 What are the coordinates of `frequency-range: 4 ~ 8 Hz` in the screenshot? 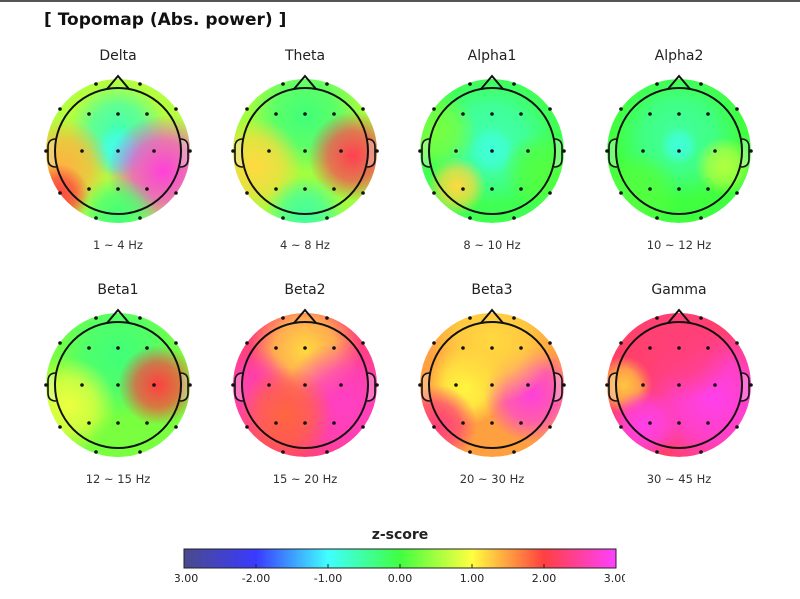 It's located at (305, 245).